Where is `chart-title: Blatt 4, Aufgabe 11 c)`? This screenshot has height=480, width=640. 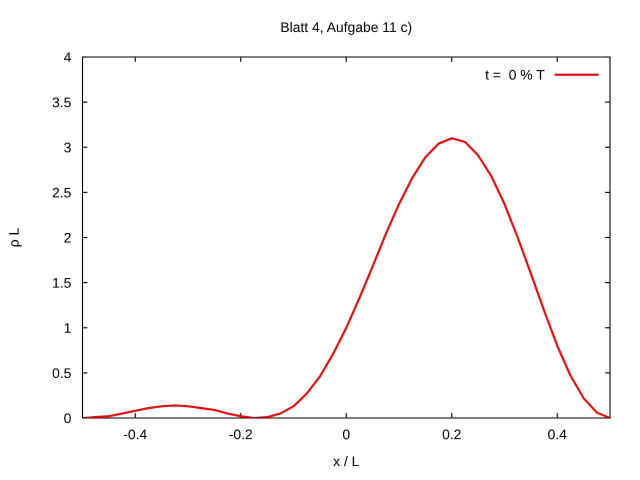
chart-title: Blatt 4, Aufgabe 11 c) is located at coordinates (347, 28).